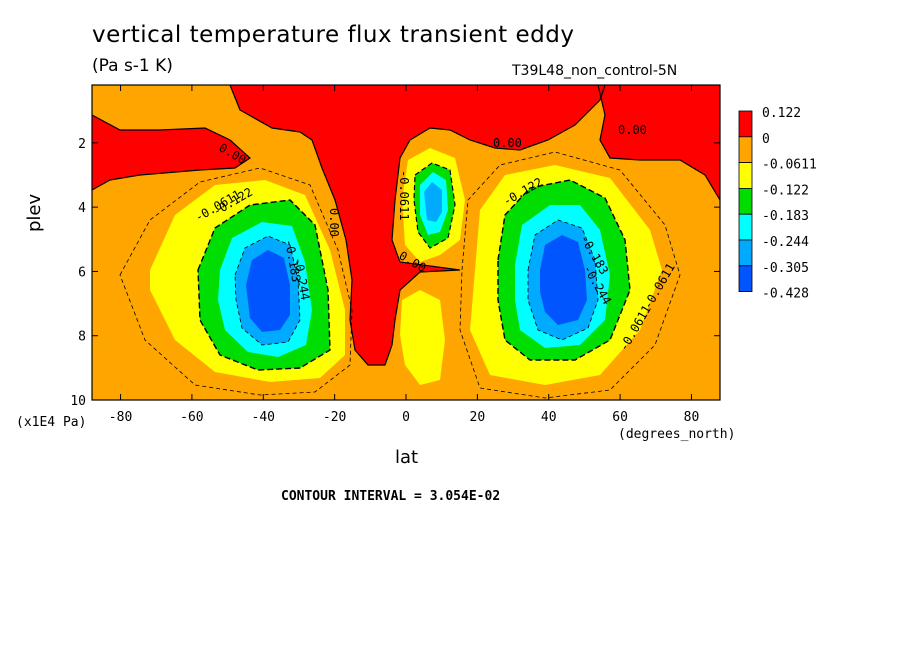  What do you see at coordinates (692, 417) in the screenshot?
I see `x-tick-label: 80` at bounding box center [692, 417].